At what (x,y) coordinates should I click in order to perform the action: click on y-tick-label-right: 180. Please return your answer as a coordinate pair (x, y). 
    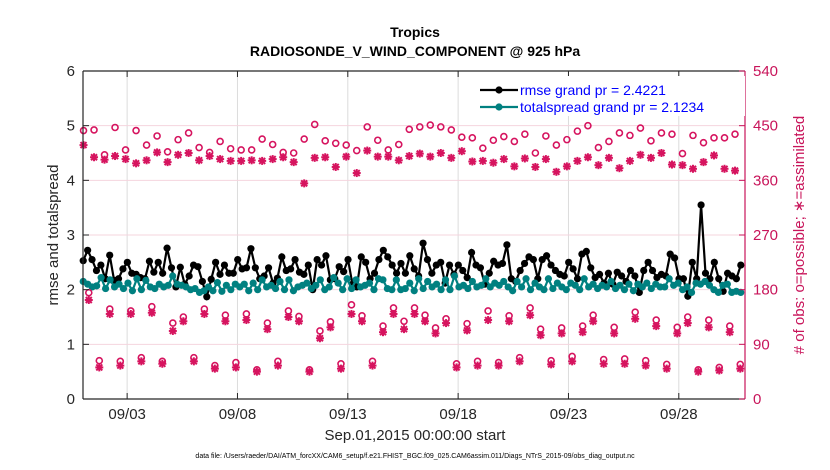
    Looking at the image, I should click on (765, 290).